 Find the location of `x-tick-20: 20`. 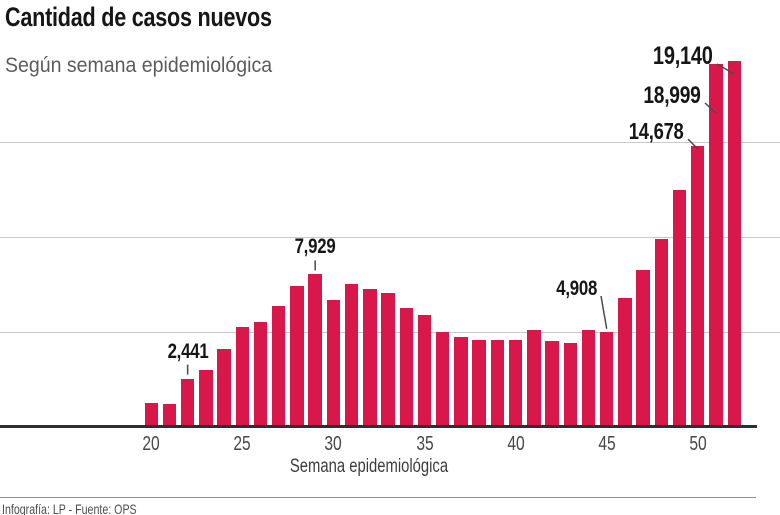

x-tick-20: 20 is located at coordinates (151, 444).